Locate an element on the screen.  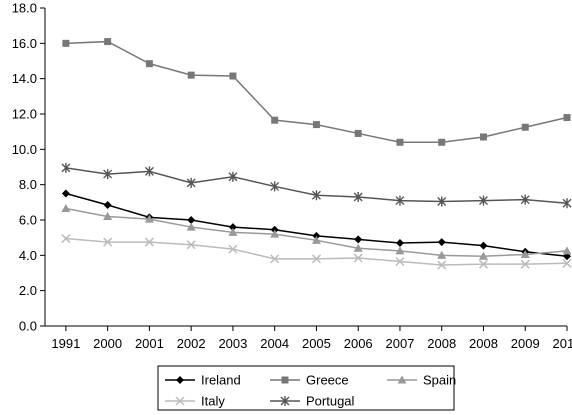
series-spain is located at coordinates (316, 232).